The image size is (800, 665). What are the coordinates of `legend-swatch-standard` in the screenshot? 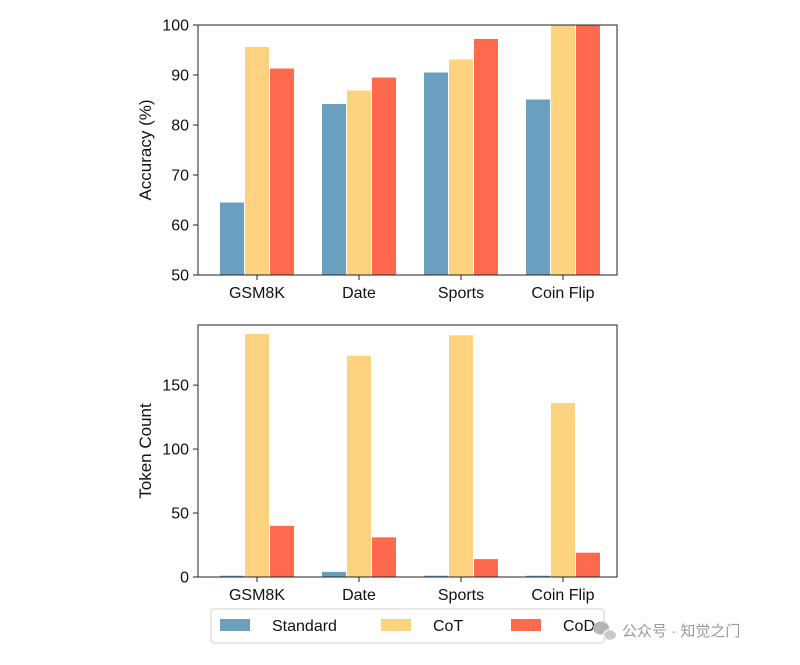 It's located at (235, 625).